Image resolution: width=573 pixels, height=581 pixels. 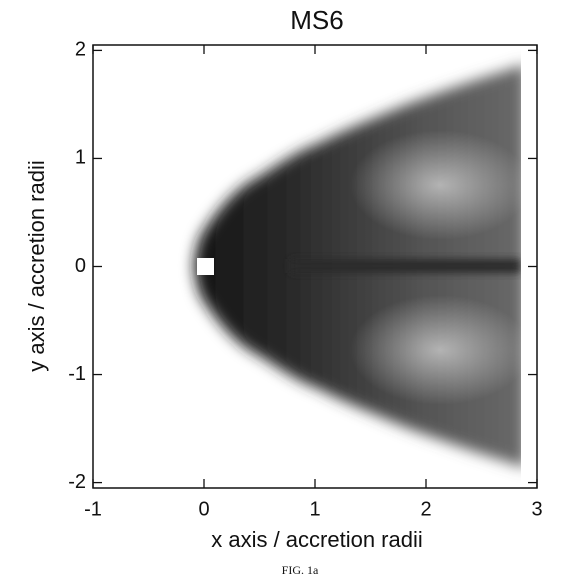 I want to click on y-tick-label: 1, so click(x=80, y=158).